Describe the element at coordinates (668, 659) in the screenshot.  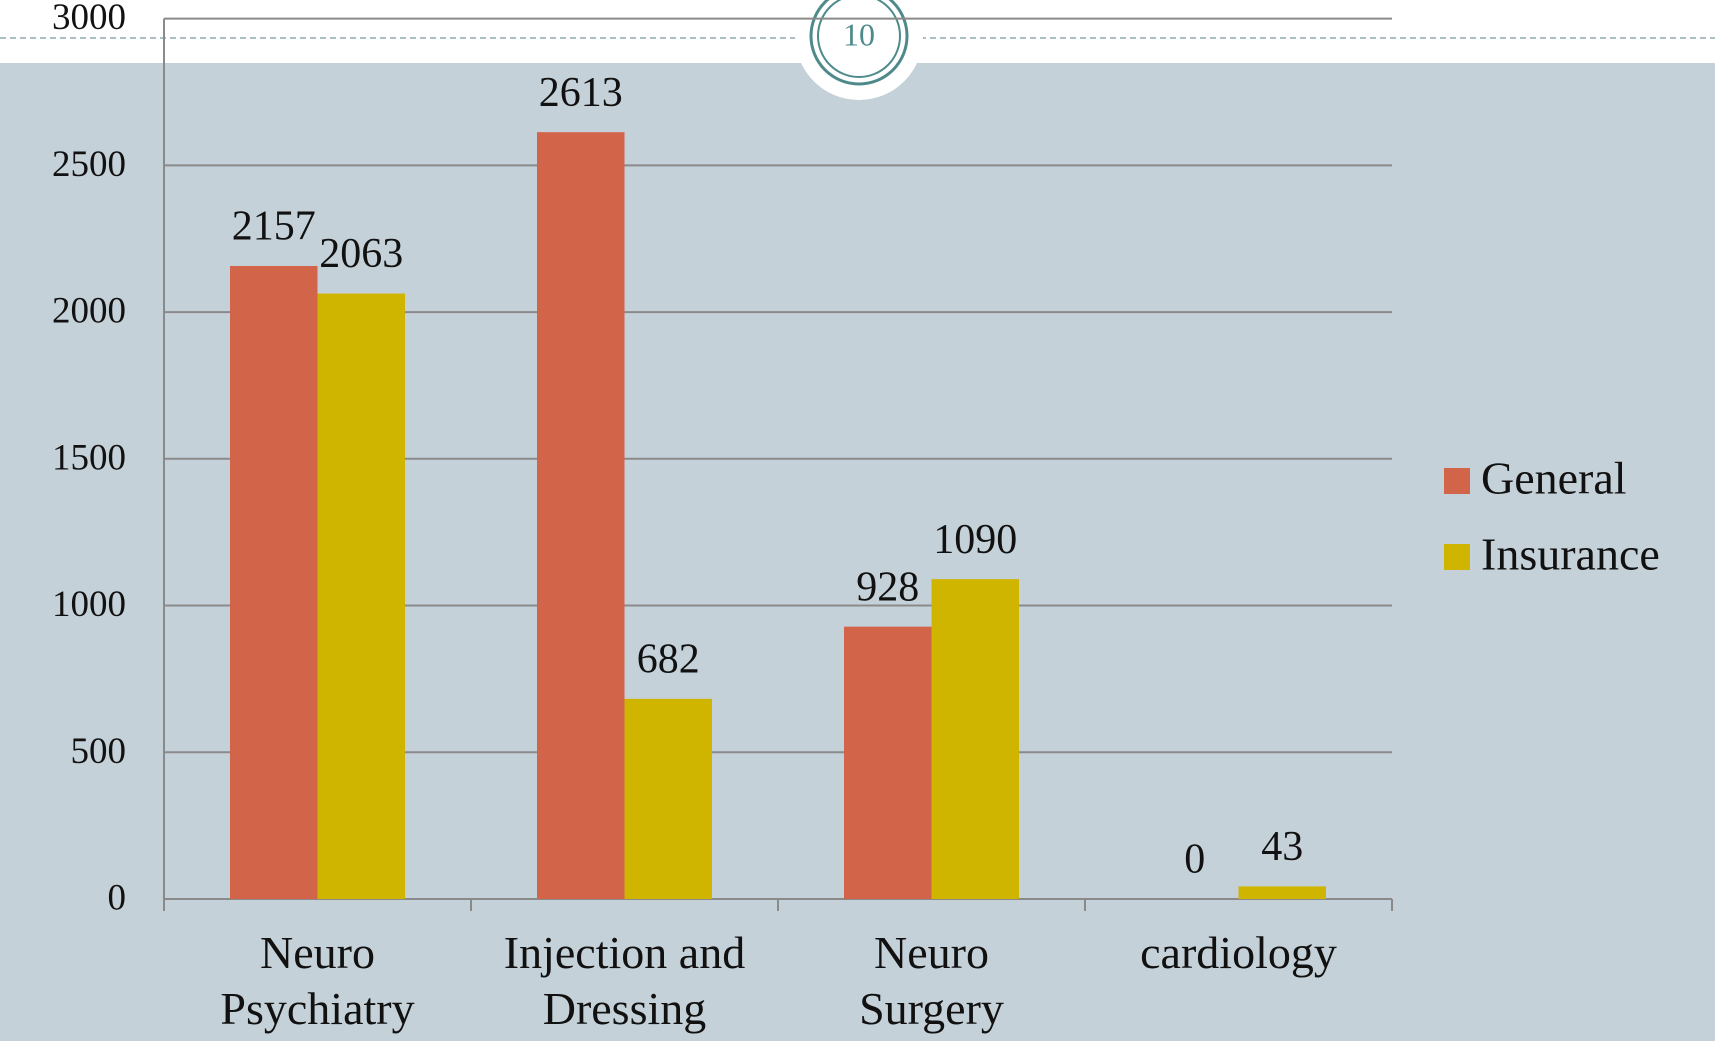
I see `value-label: 682` at that location.